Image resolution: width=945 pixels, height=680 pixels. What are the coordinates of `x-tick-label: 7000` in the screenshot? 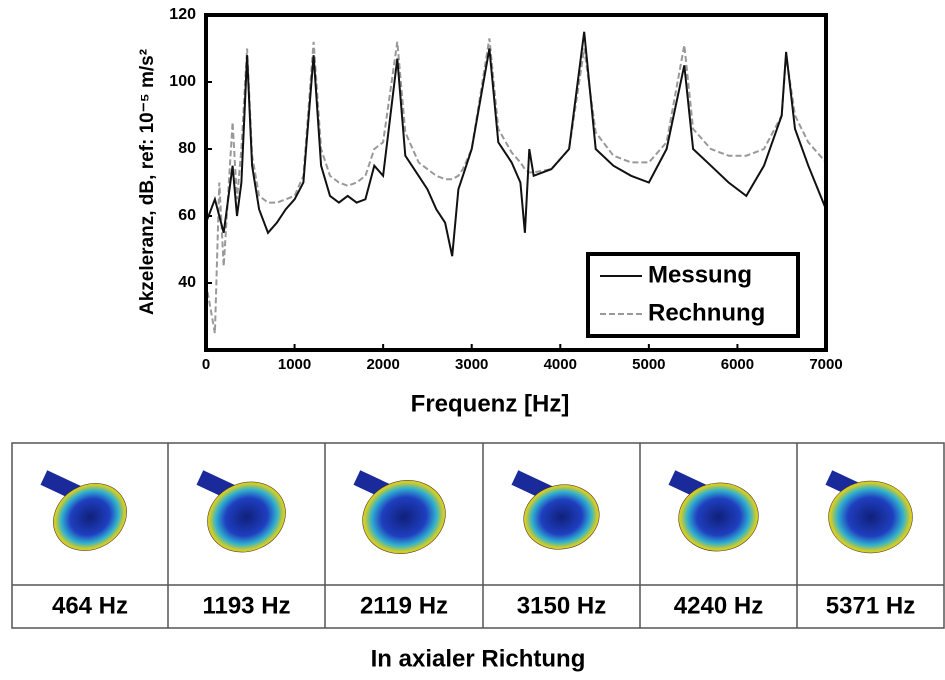 It's located at (825, 364).